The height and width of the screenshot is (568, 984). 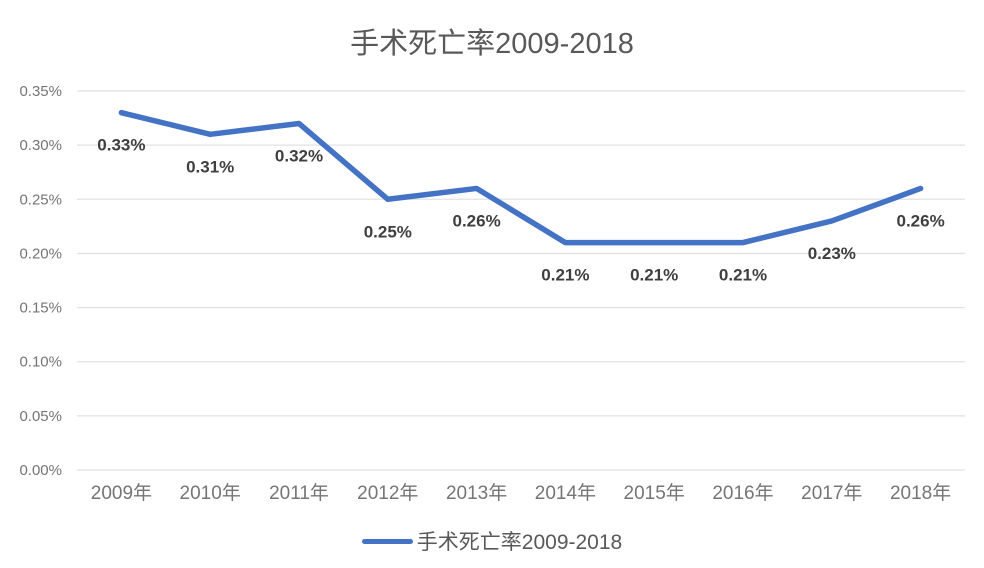 I want to click on data-label: 0.23%, so click(x=832, y=253).